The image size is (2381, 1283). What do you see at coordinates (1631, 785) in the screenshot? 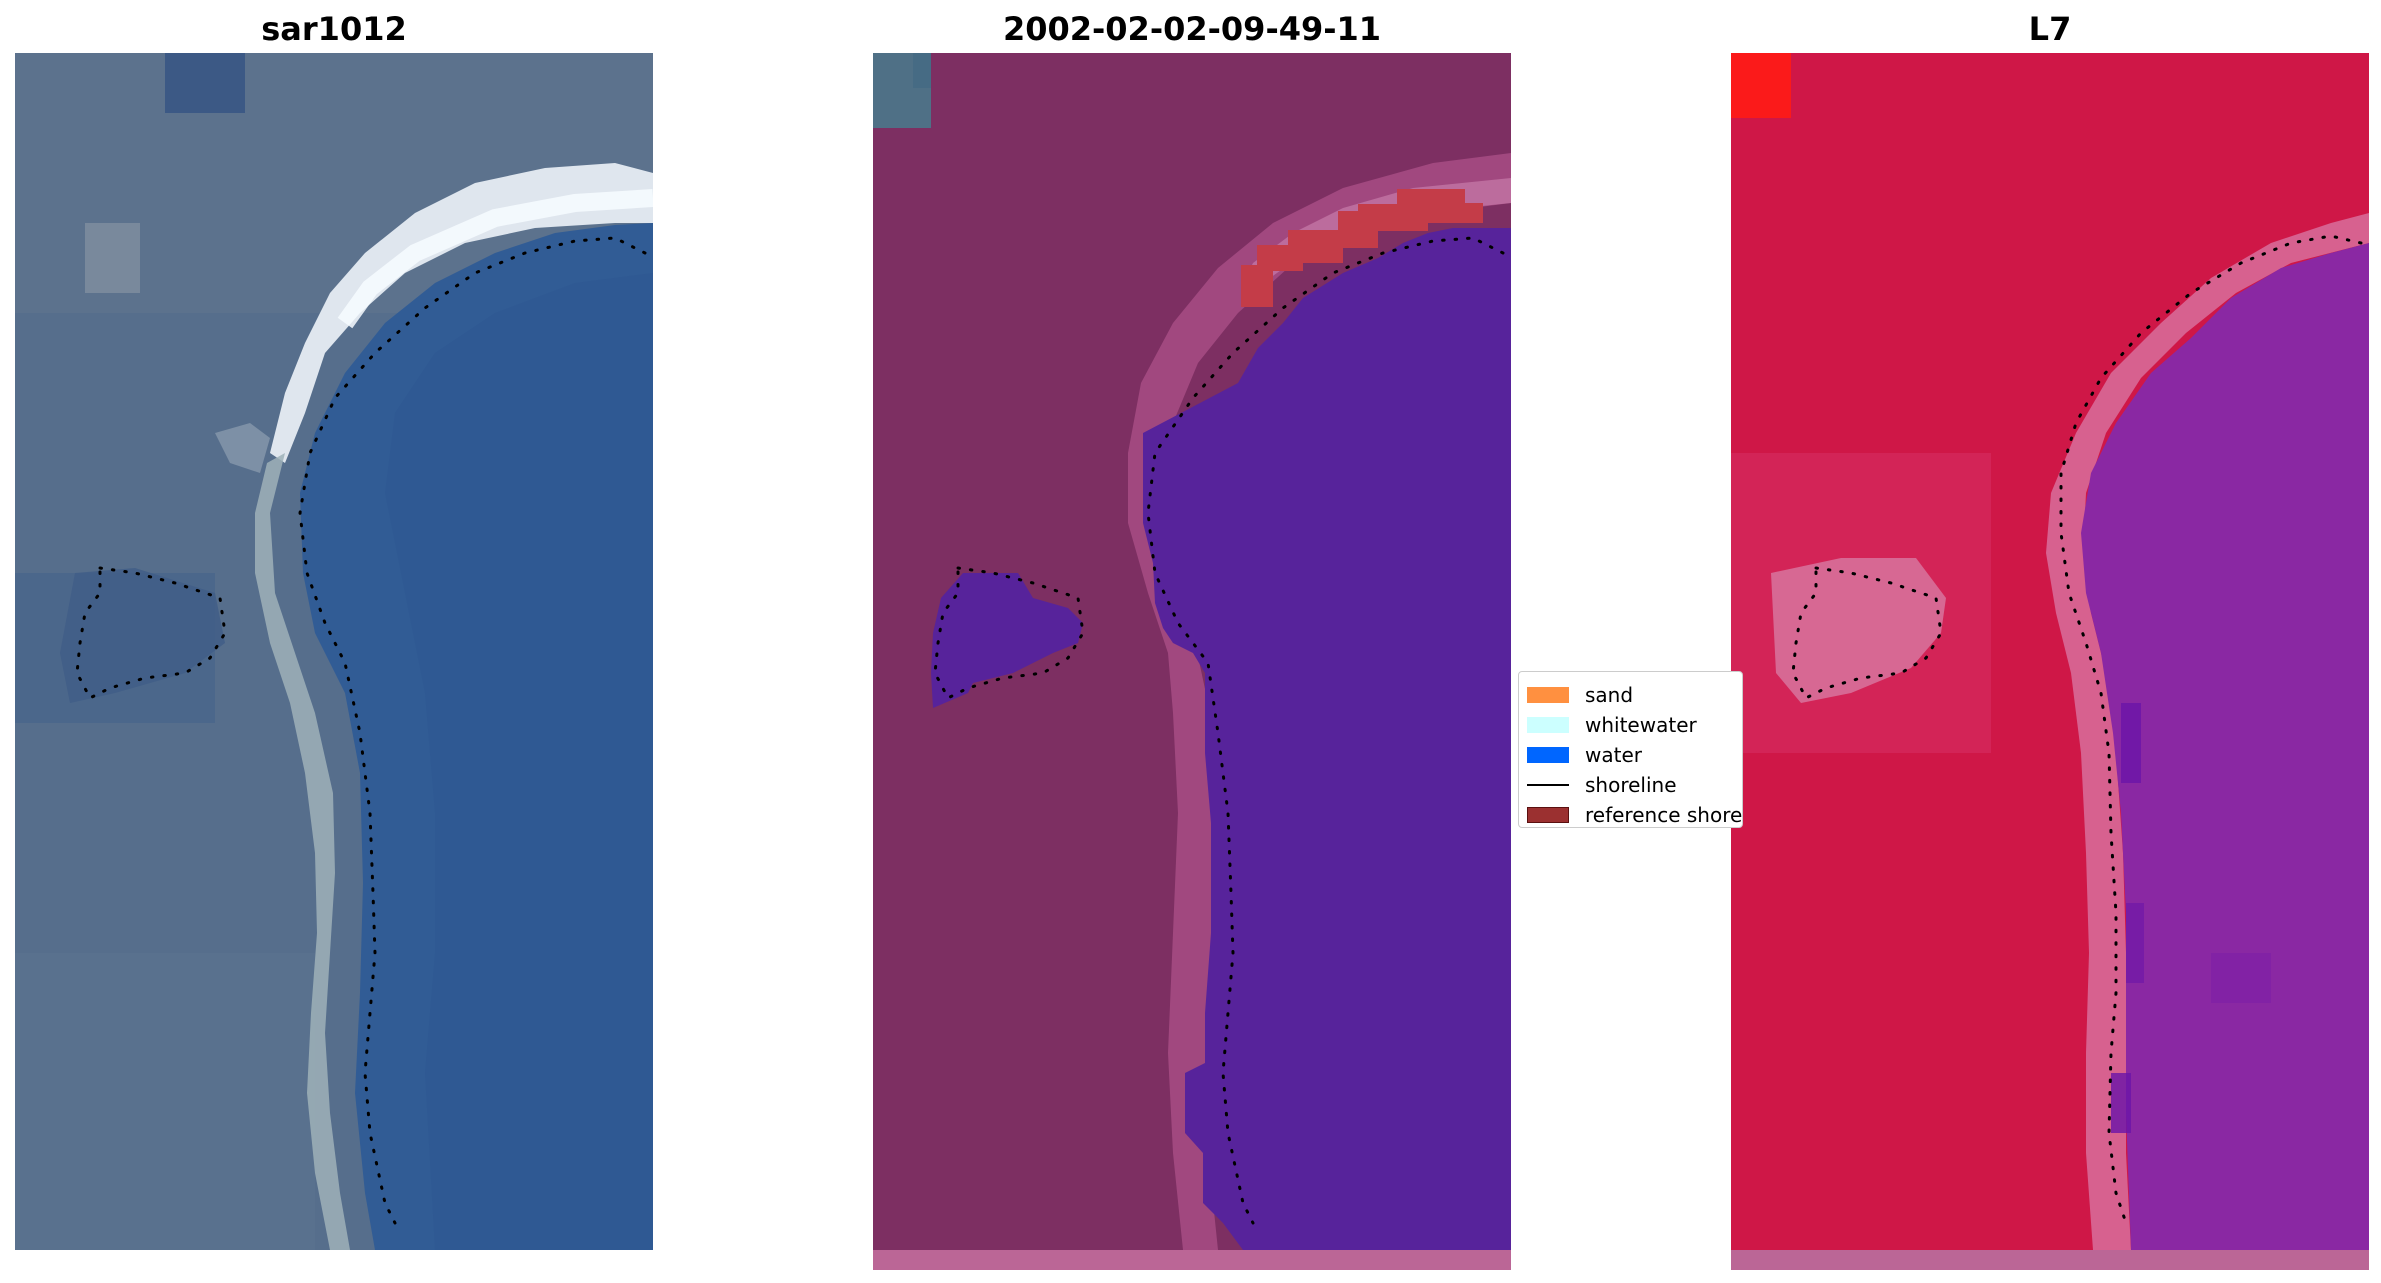
I see `legend-label-shoreline: shoreline` at bounding box center [1631, 785].